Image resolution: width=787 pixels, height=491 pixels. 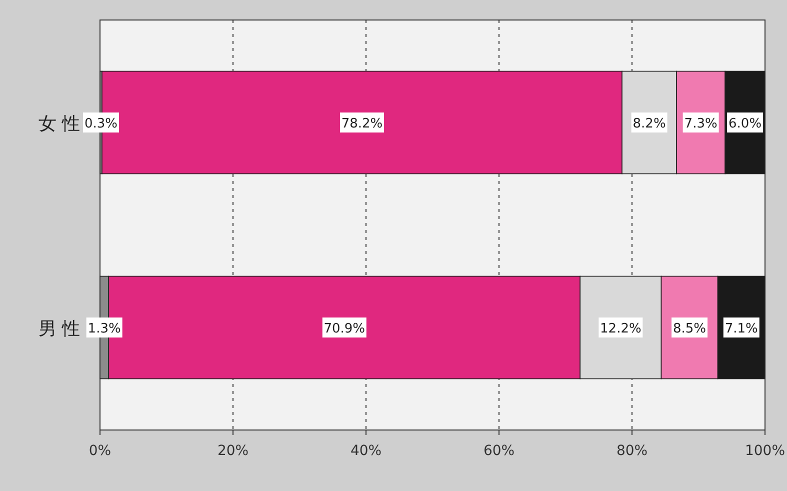 I want to click on x-tick-label: 80%, so click(x=632, y=451).